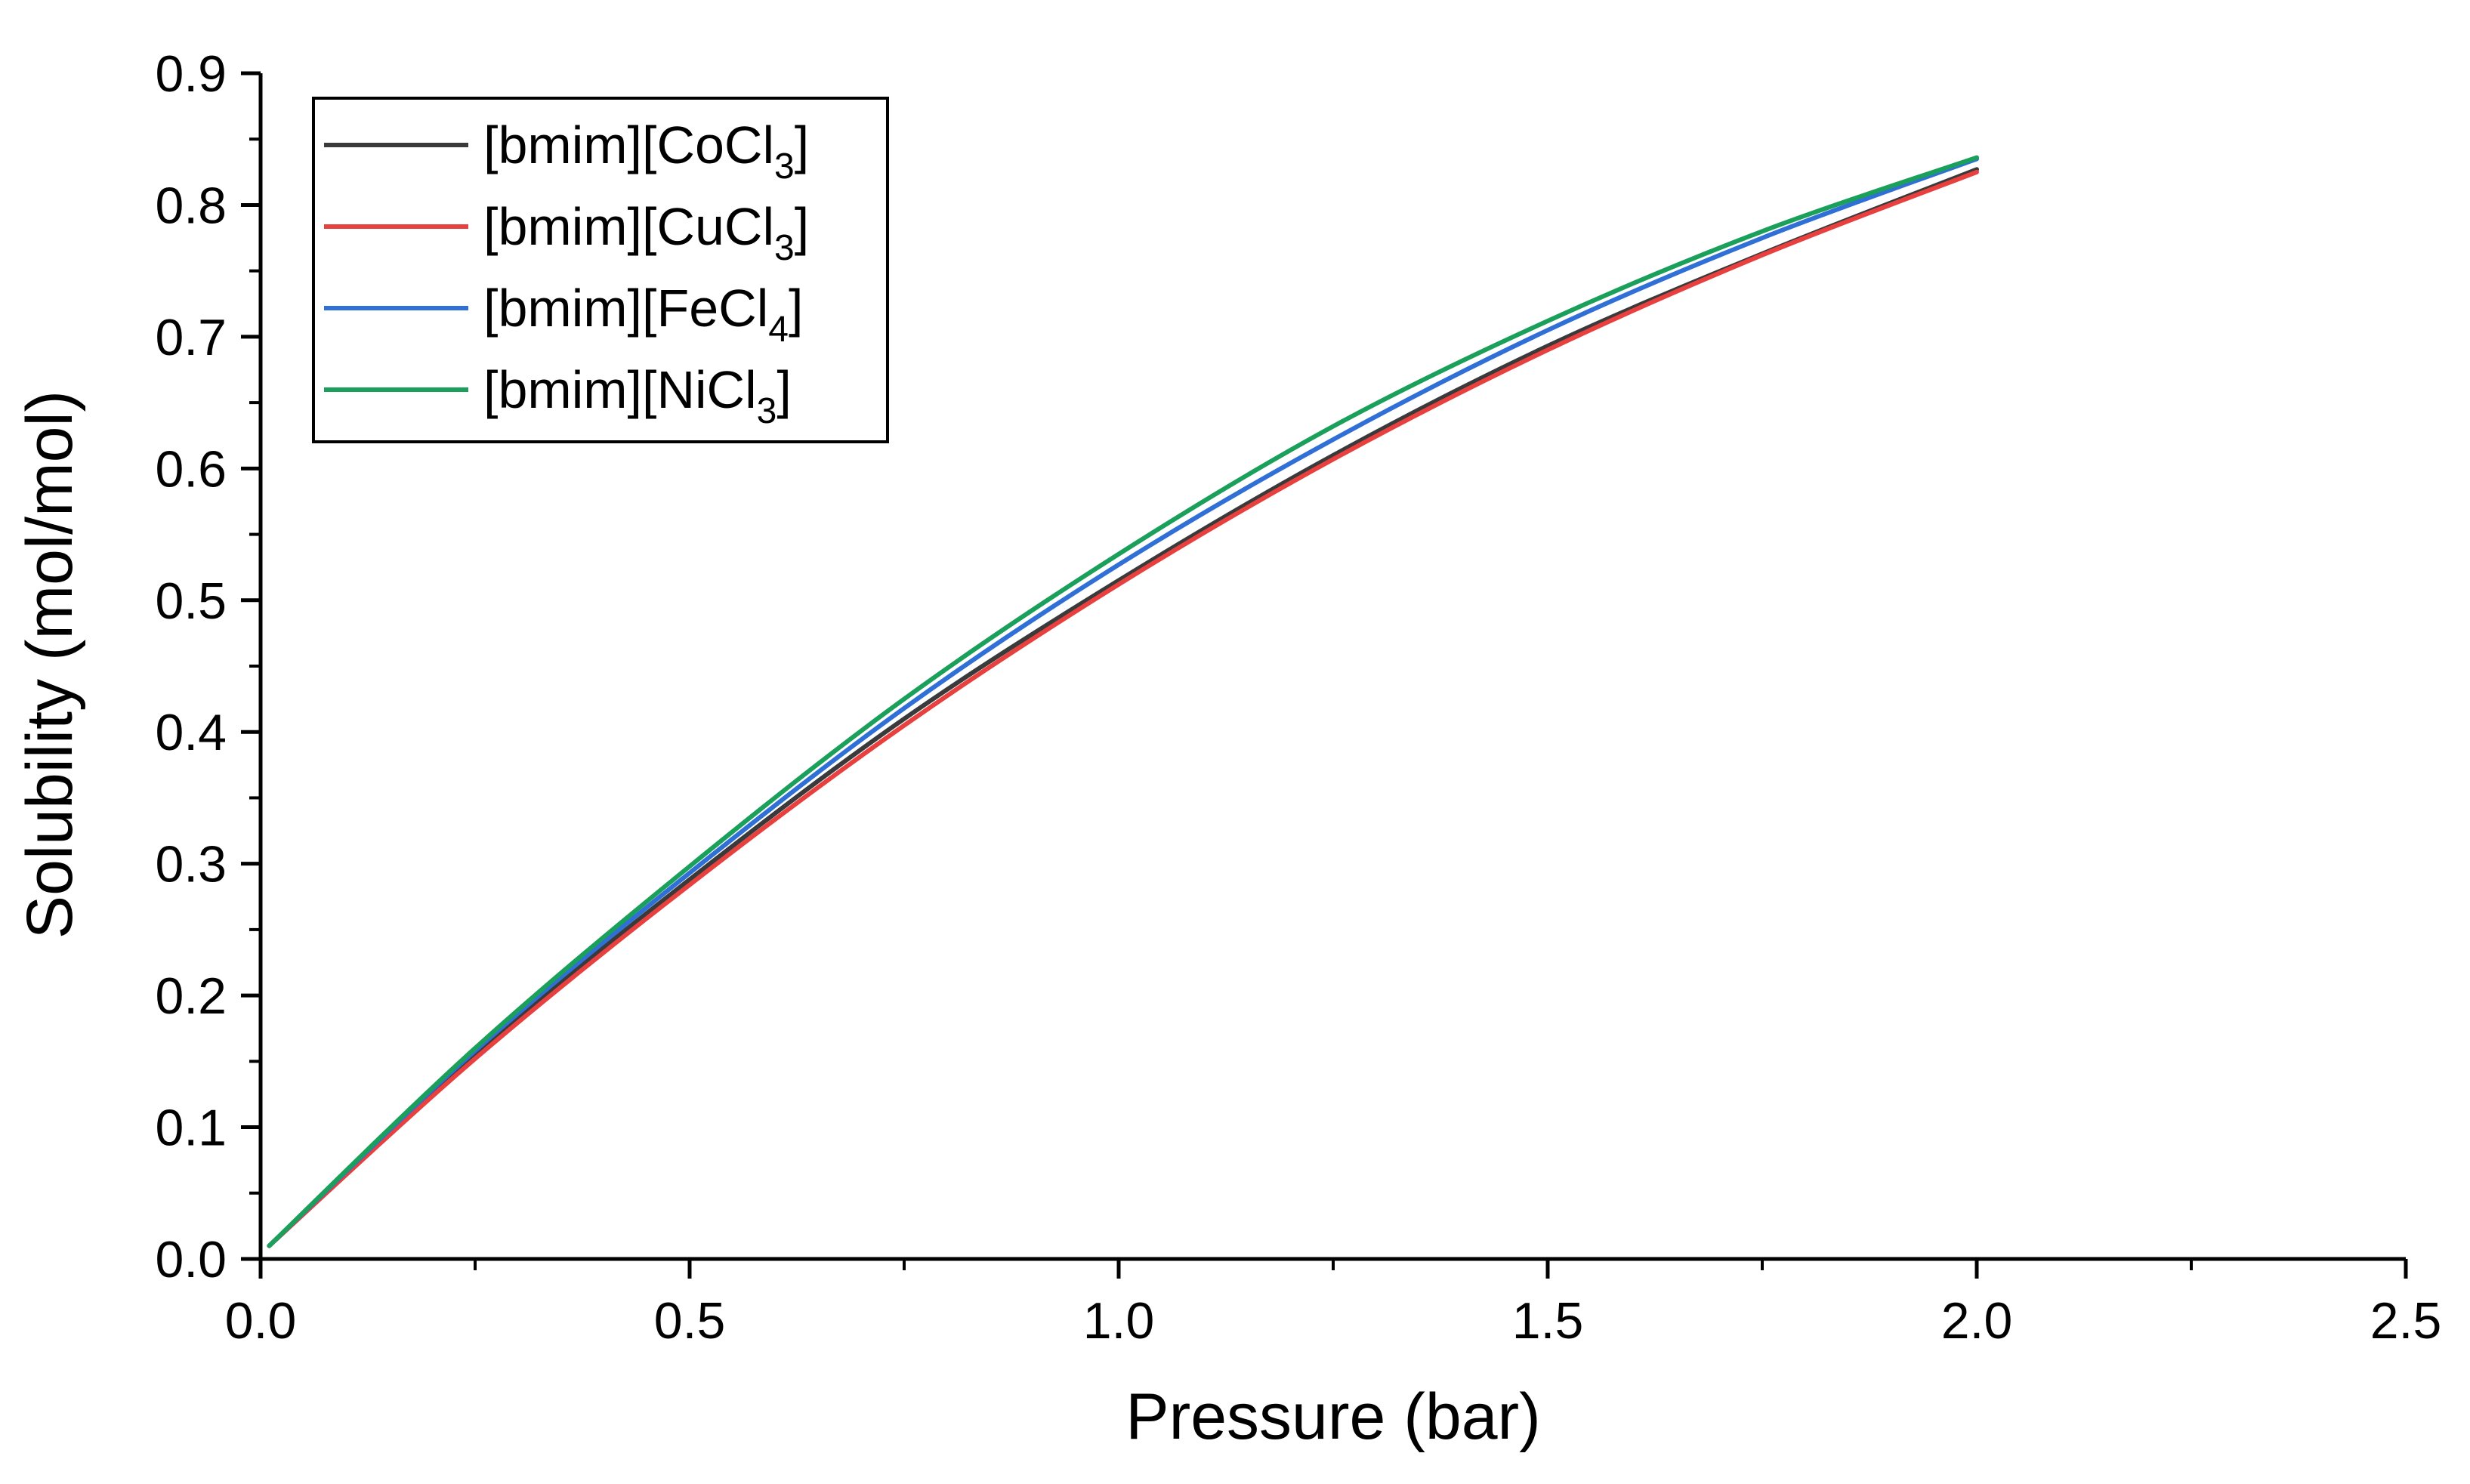  Describe the element at coordinates (191, 74) in the screenshot. I see `y-tick-label: 0.9` at that location.